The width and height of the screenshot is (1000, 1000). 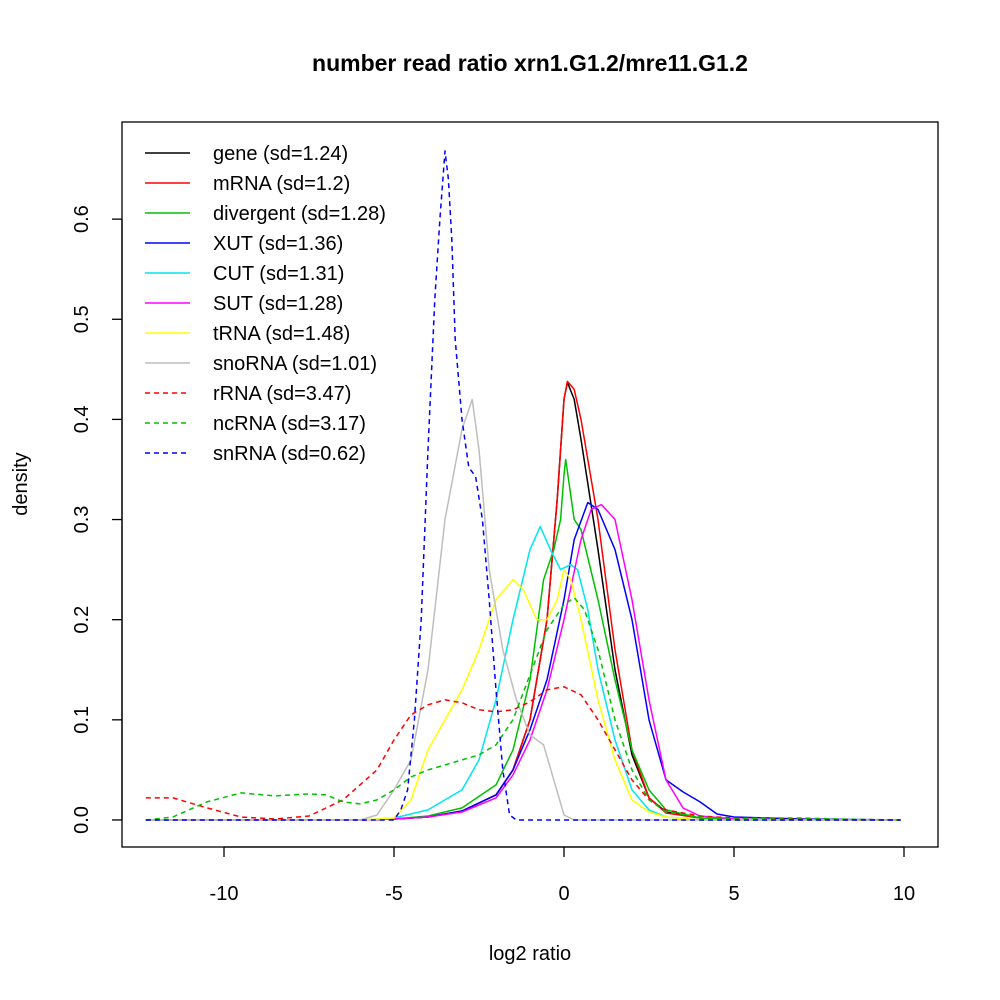 I want to click on y-tick-label: 0.1, so click(x=82, y=720).